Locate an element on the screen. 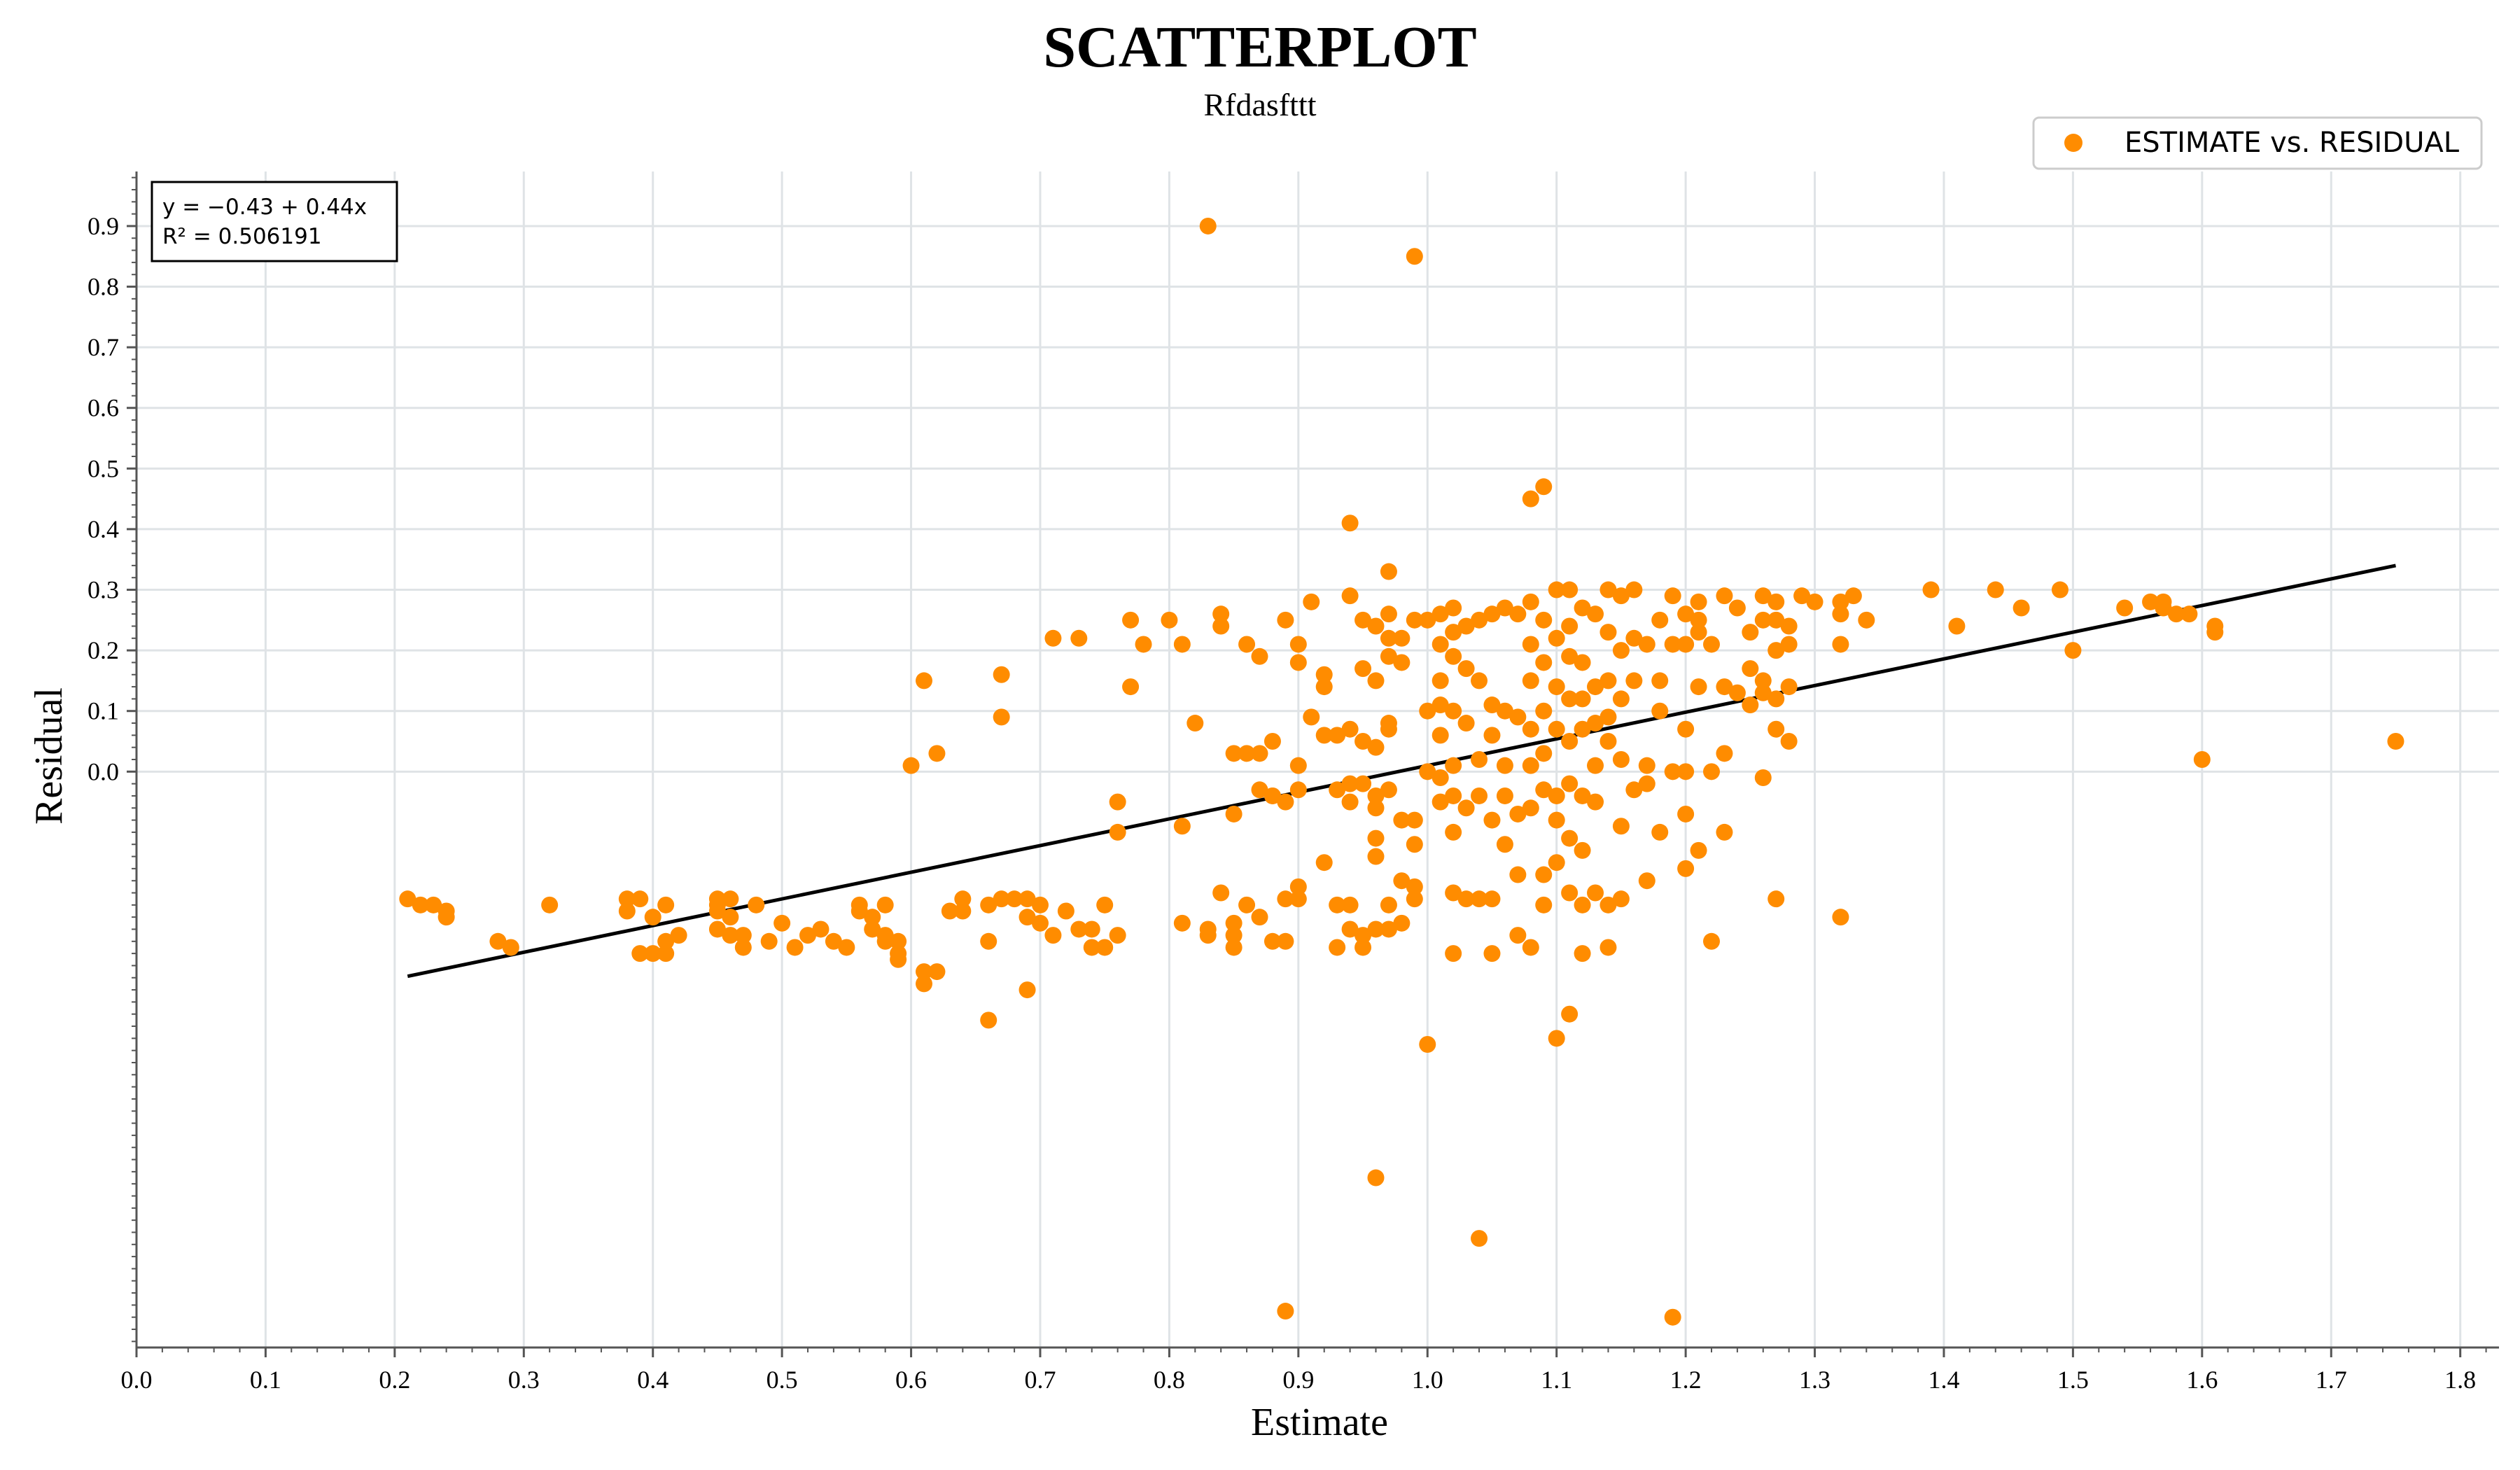  x-tick-label: 0.9 is located at coordinates (1298, 1380).